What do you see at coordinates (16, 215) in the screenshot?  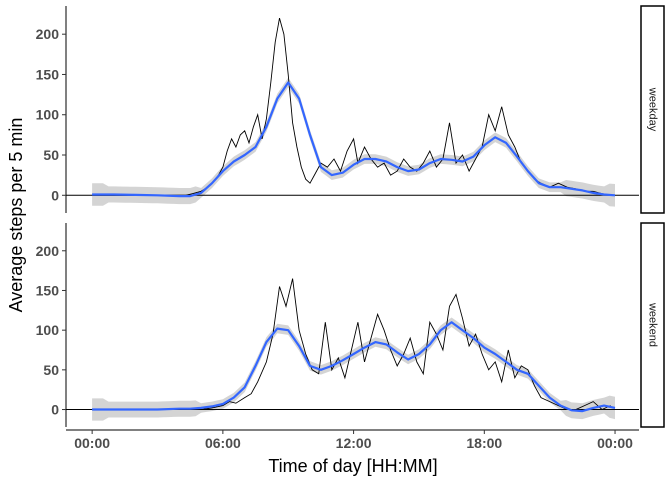 I see `y-axis-title: Average steps per 5 min` at bounding box center [16, 215].